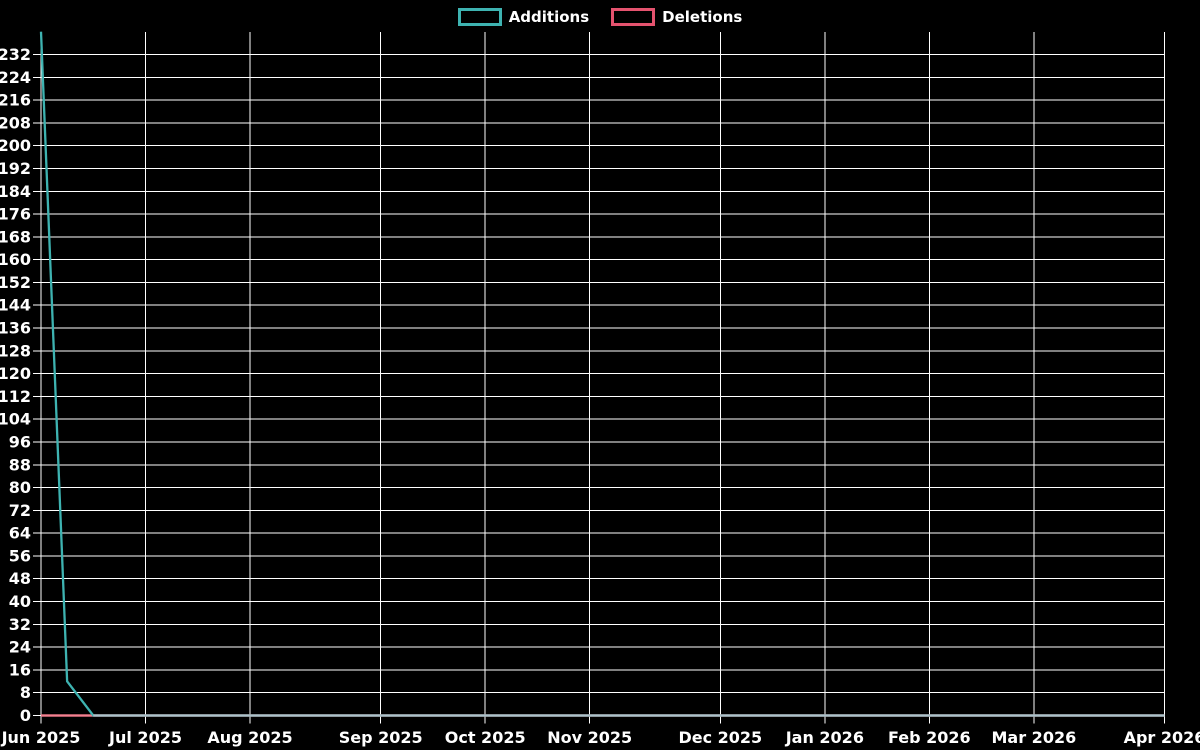  What do you see at coordinates (20, 647) in the screenshot?
I see `y-tick-label: 24` at bounding box center [20, 647].